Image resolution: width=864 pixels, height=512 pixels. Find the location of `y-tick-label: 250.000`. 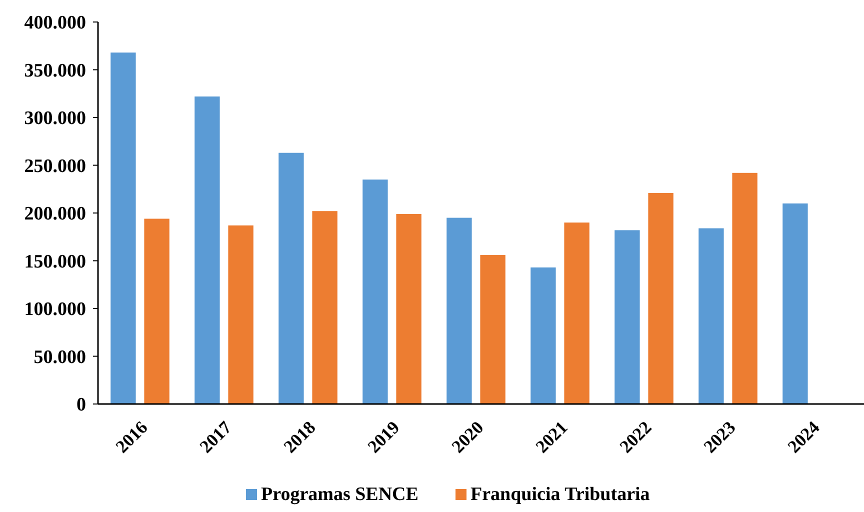

y-tick-label: 250.000 is located at coordinates (55, 166).